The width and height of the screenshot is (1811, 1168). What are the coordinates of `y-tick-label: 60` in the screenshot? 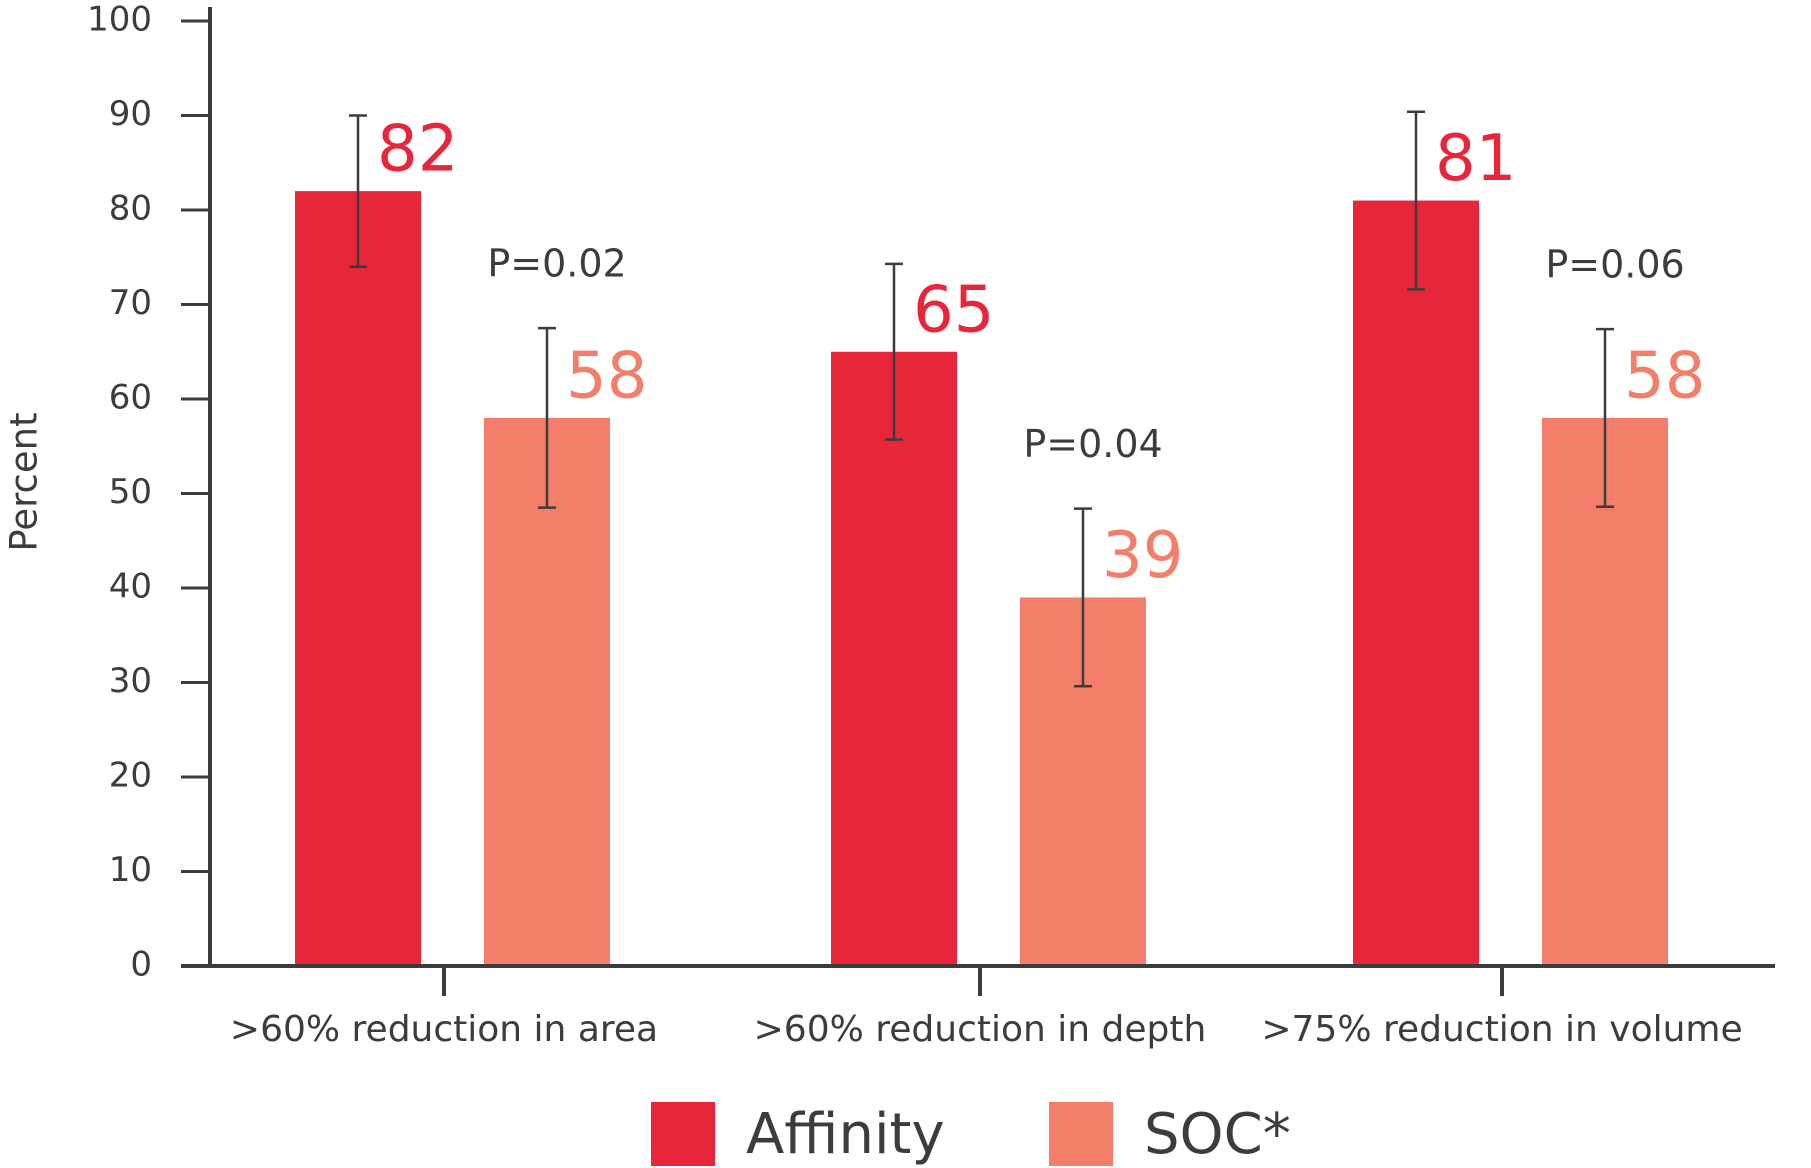 It's located at (130, 398).